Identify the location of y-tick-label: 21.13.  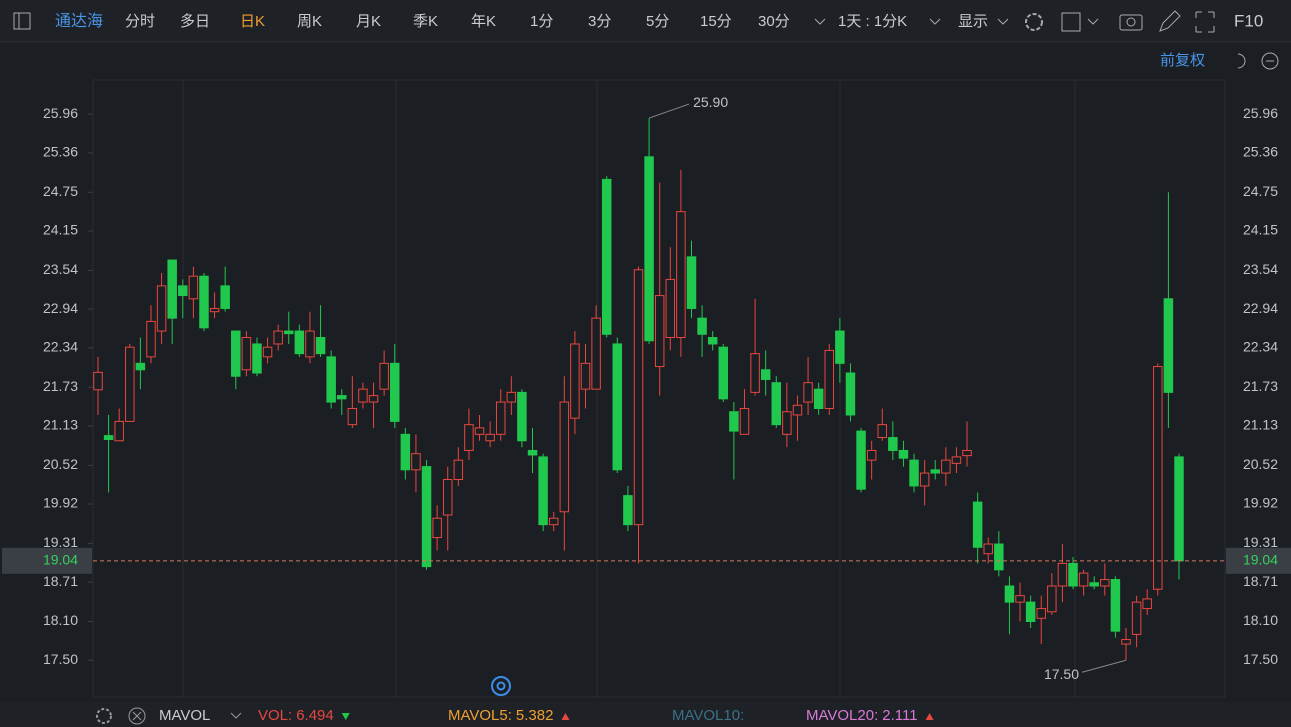
(60, 425).